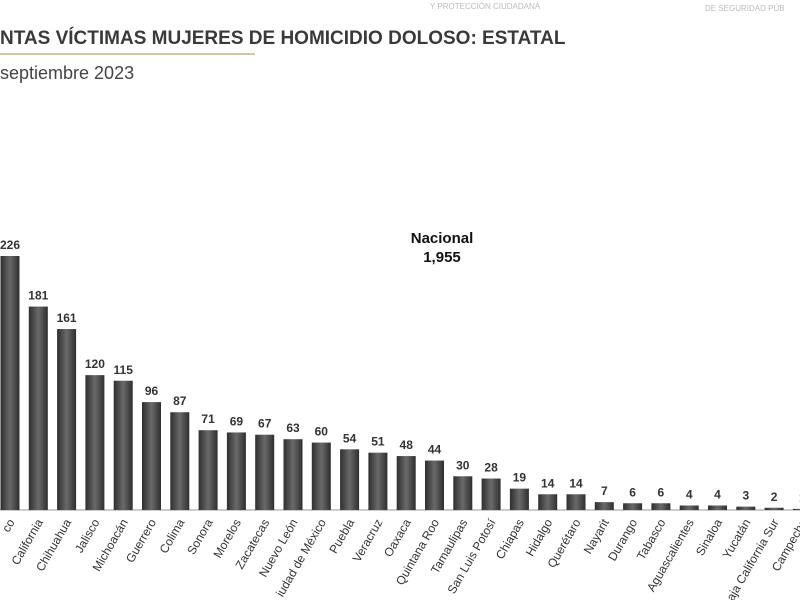  Describe the element at coordinates (341, 536) in the screenshot. I see `category-label: Puebla` at that location.